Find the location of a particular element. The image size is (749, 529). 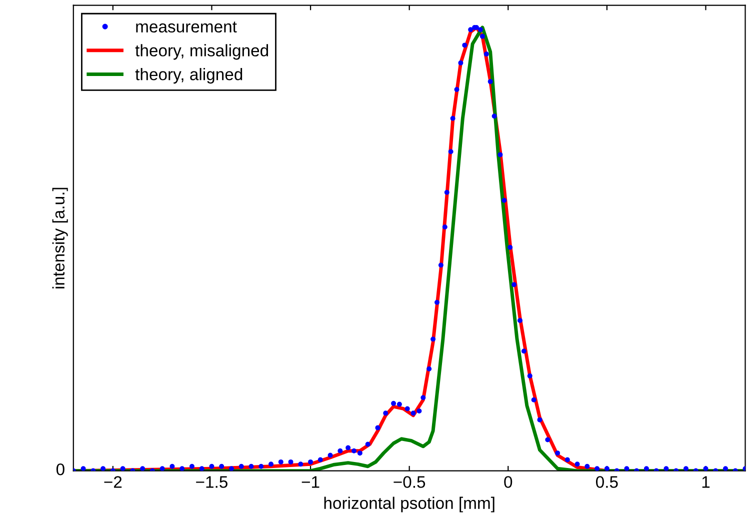

x-tick-label: −1.5 is located at coordinates (212, 482).